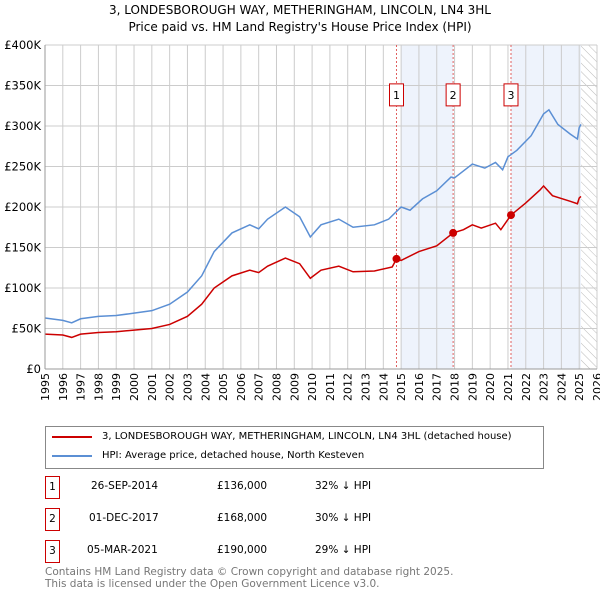 This screenshot has height=590, width=600. What do you see at coordinates (242, 550) in the screenshot?
I see `sale-price: £190,000` at bounding box center [242, 550].